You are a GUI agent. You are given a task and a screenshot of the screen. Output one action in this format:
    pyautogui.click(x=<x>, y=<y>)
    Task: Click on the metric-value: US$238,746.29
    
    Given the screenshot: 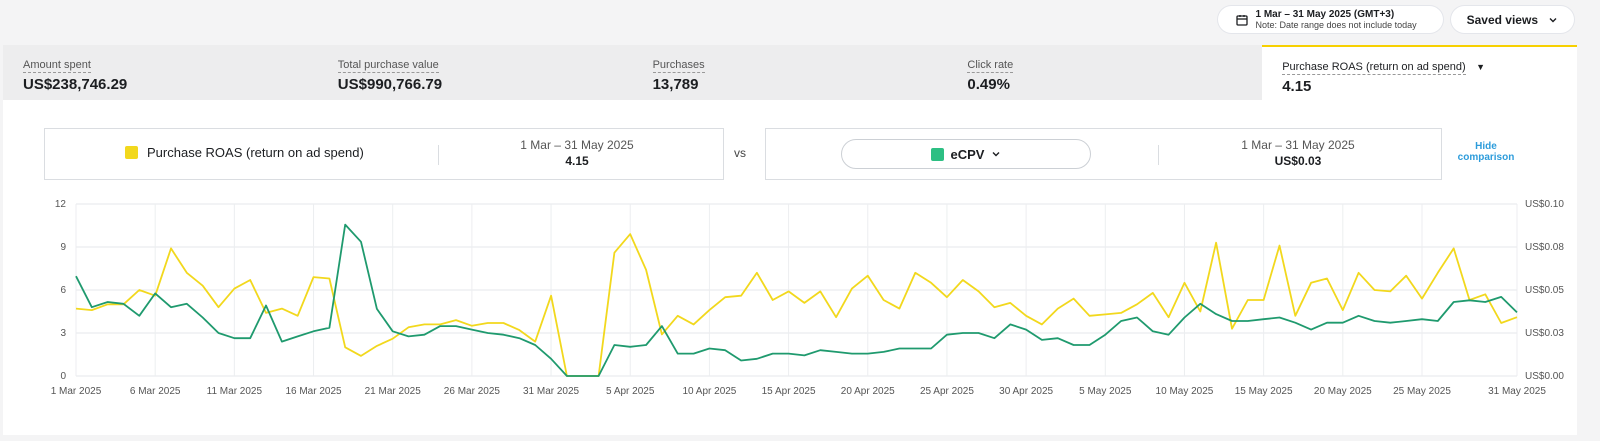 What is the action you would take?
    pyautogui.click(x=75, y=84)
    